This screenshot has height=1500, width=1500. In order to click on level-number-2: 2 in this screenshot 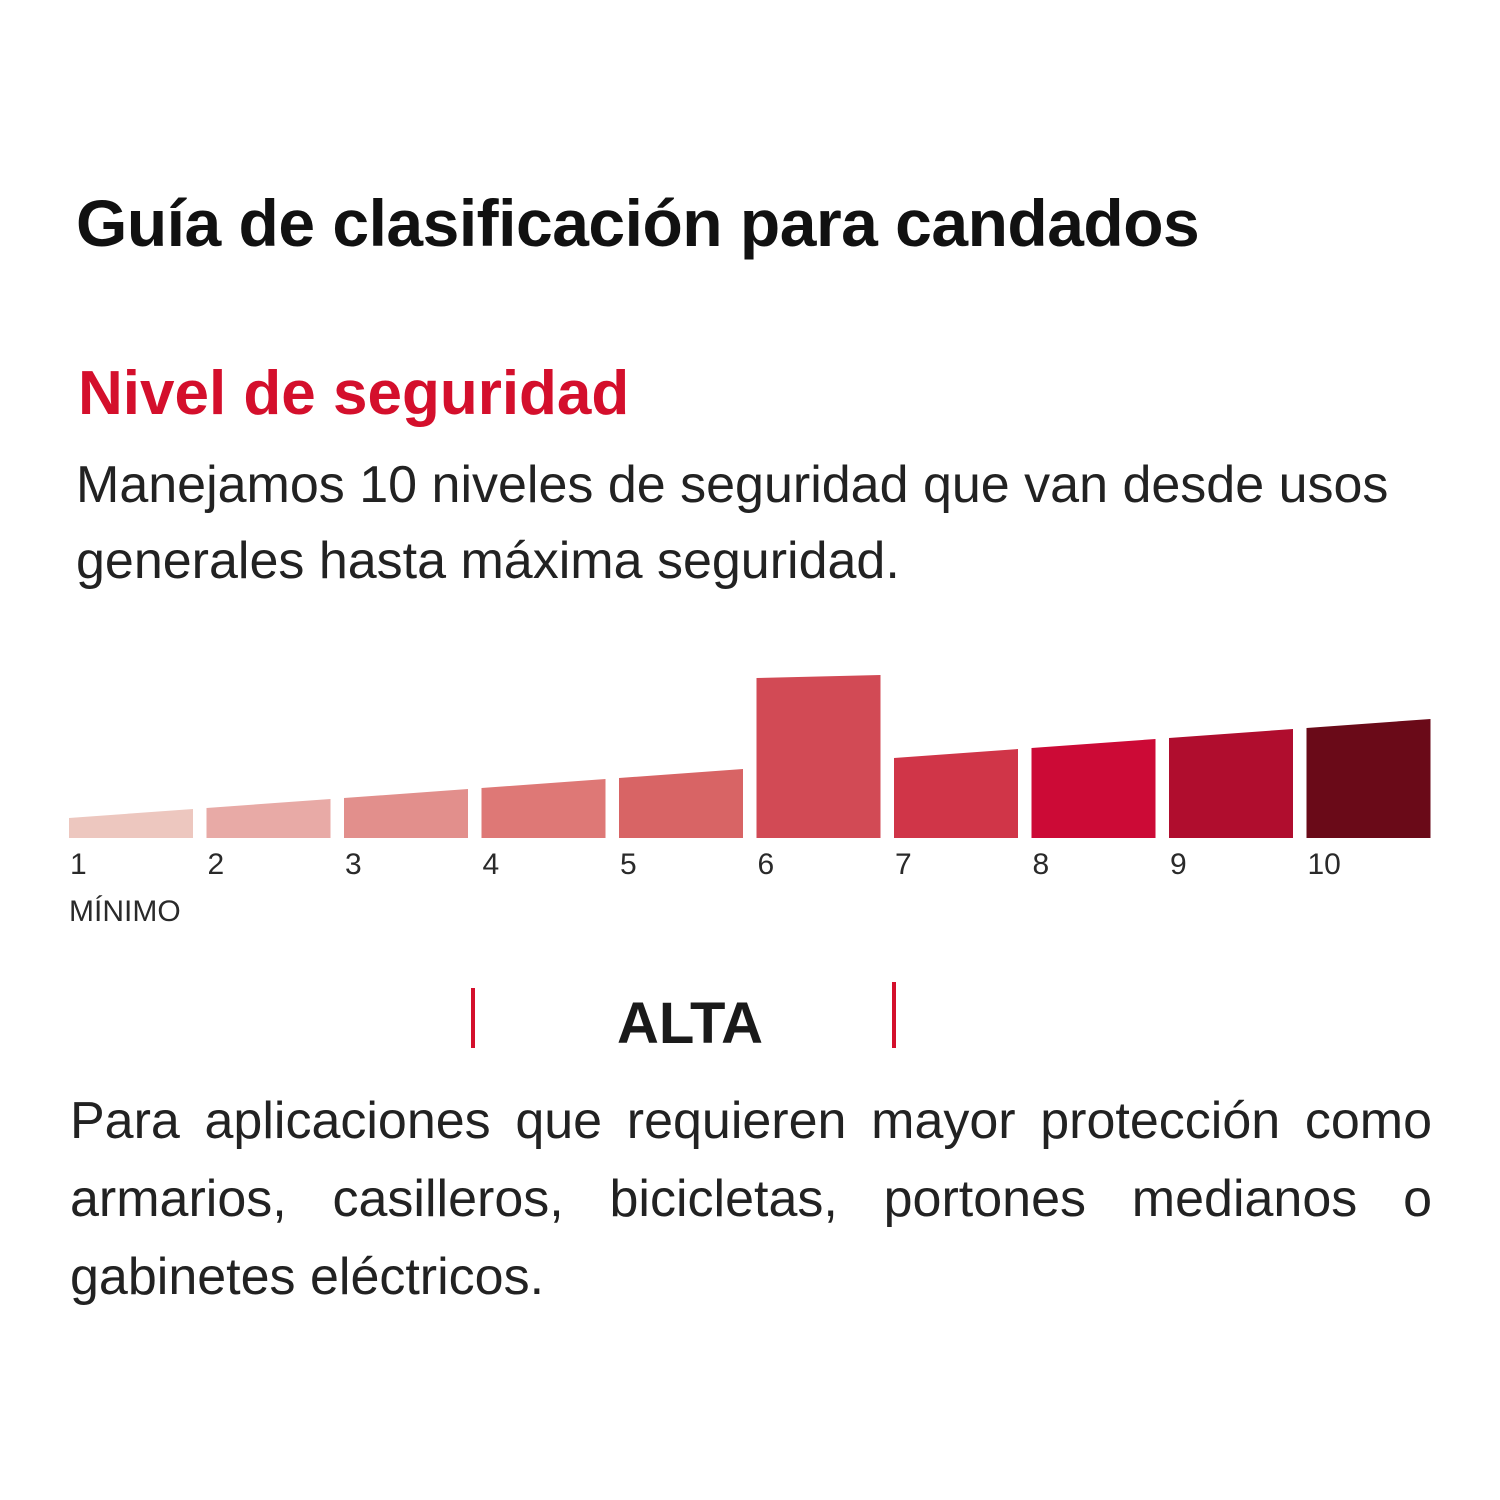, I will do `click(216, 864)`.